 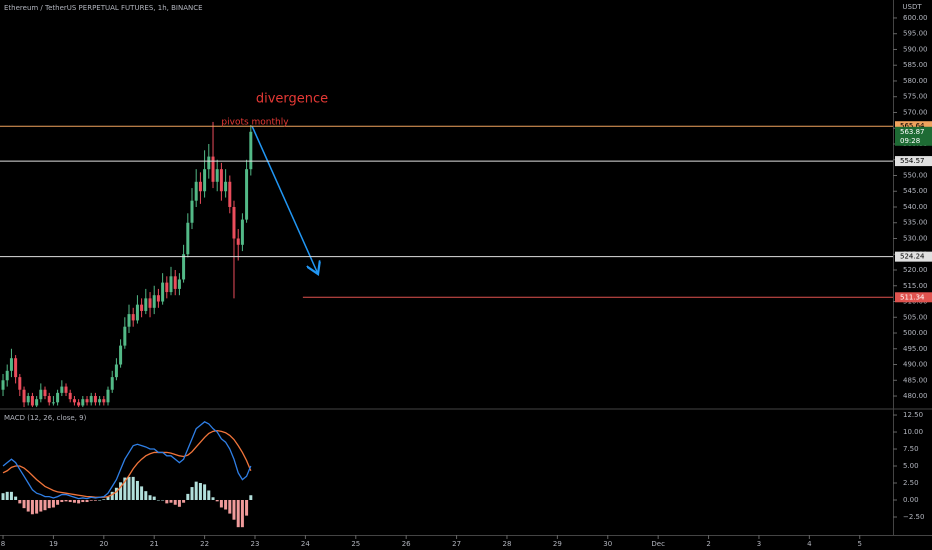 What do you see at coordinates (3, 544) in the screenshot?
I see `x-tick-label: 8` at bounding box center [3, 544].